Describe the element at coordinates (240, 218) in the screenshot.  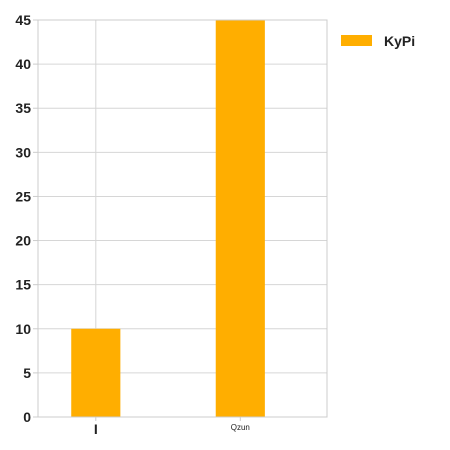
I see `bar-qzun` at that location.